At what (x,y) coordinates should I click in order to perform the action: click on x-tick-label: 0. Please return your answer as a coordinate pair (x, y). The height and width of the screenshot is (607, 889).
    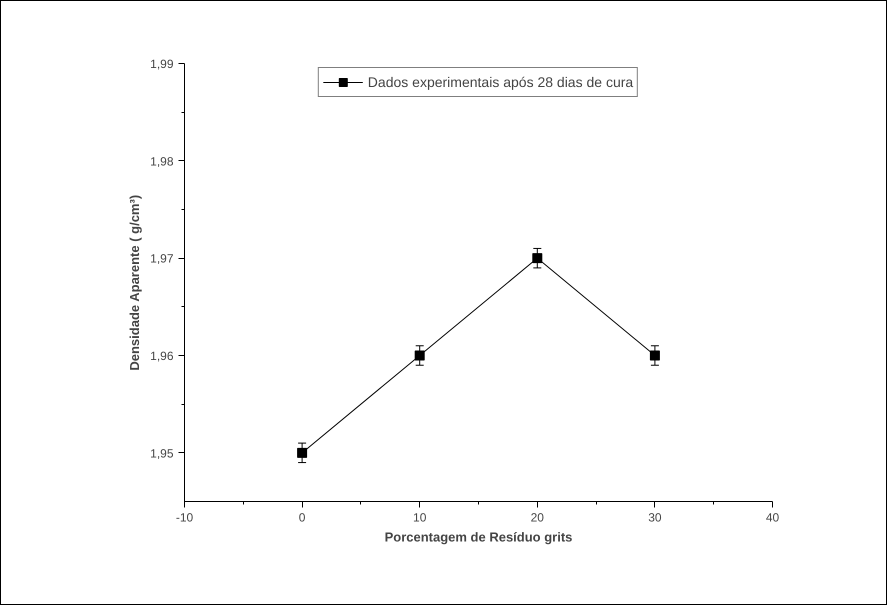
    Looking at the image, I should click on (302, 517).